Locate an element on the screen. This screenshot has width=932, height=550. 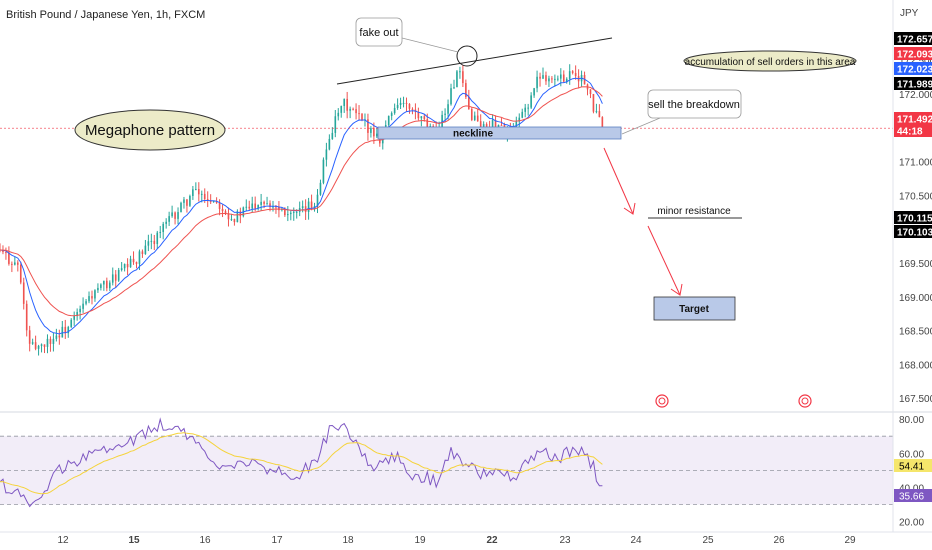
time-tick-label: 16 is located at coordinates (205, 540).